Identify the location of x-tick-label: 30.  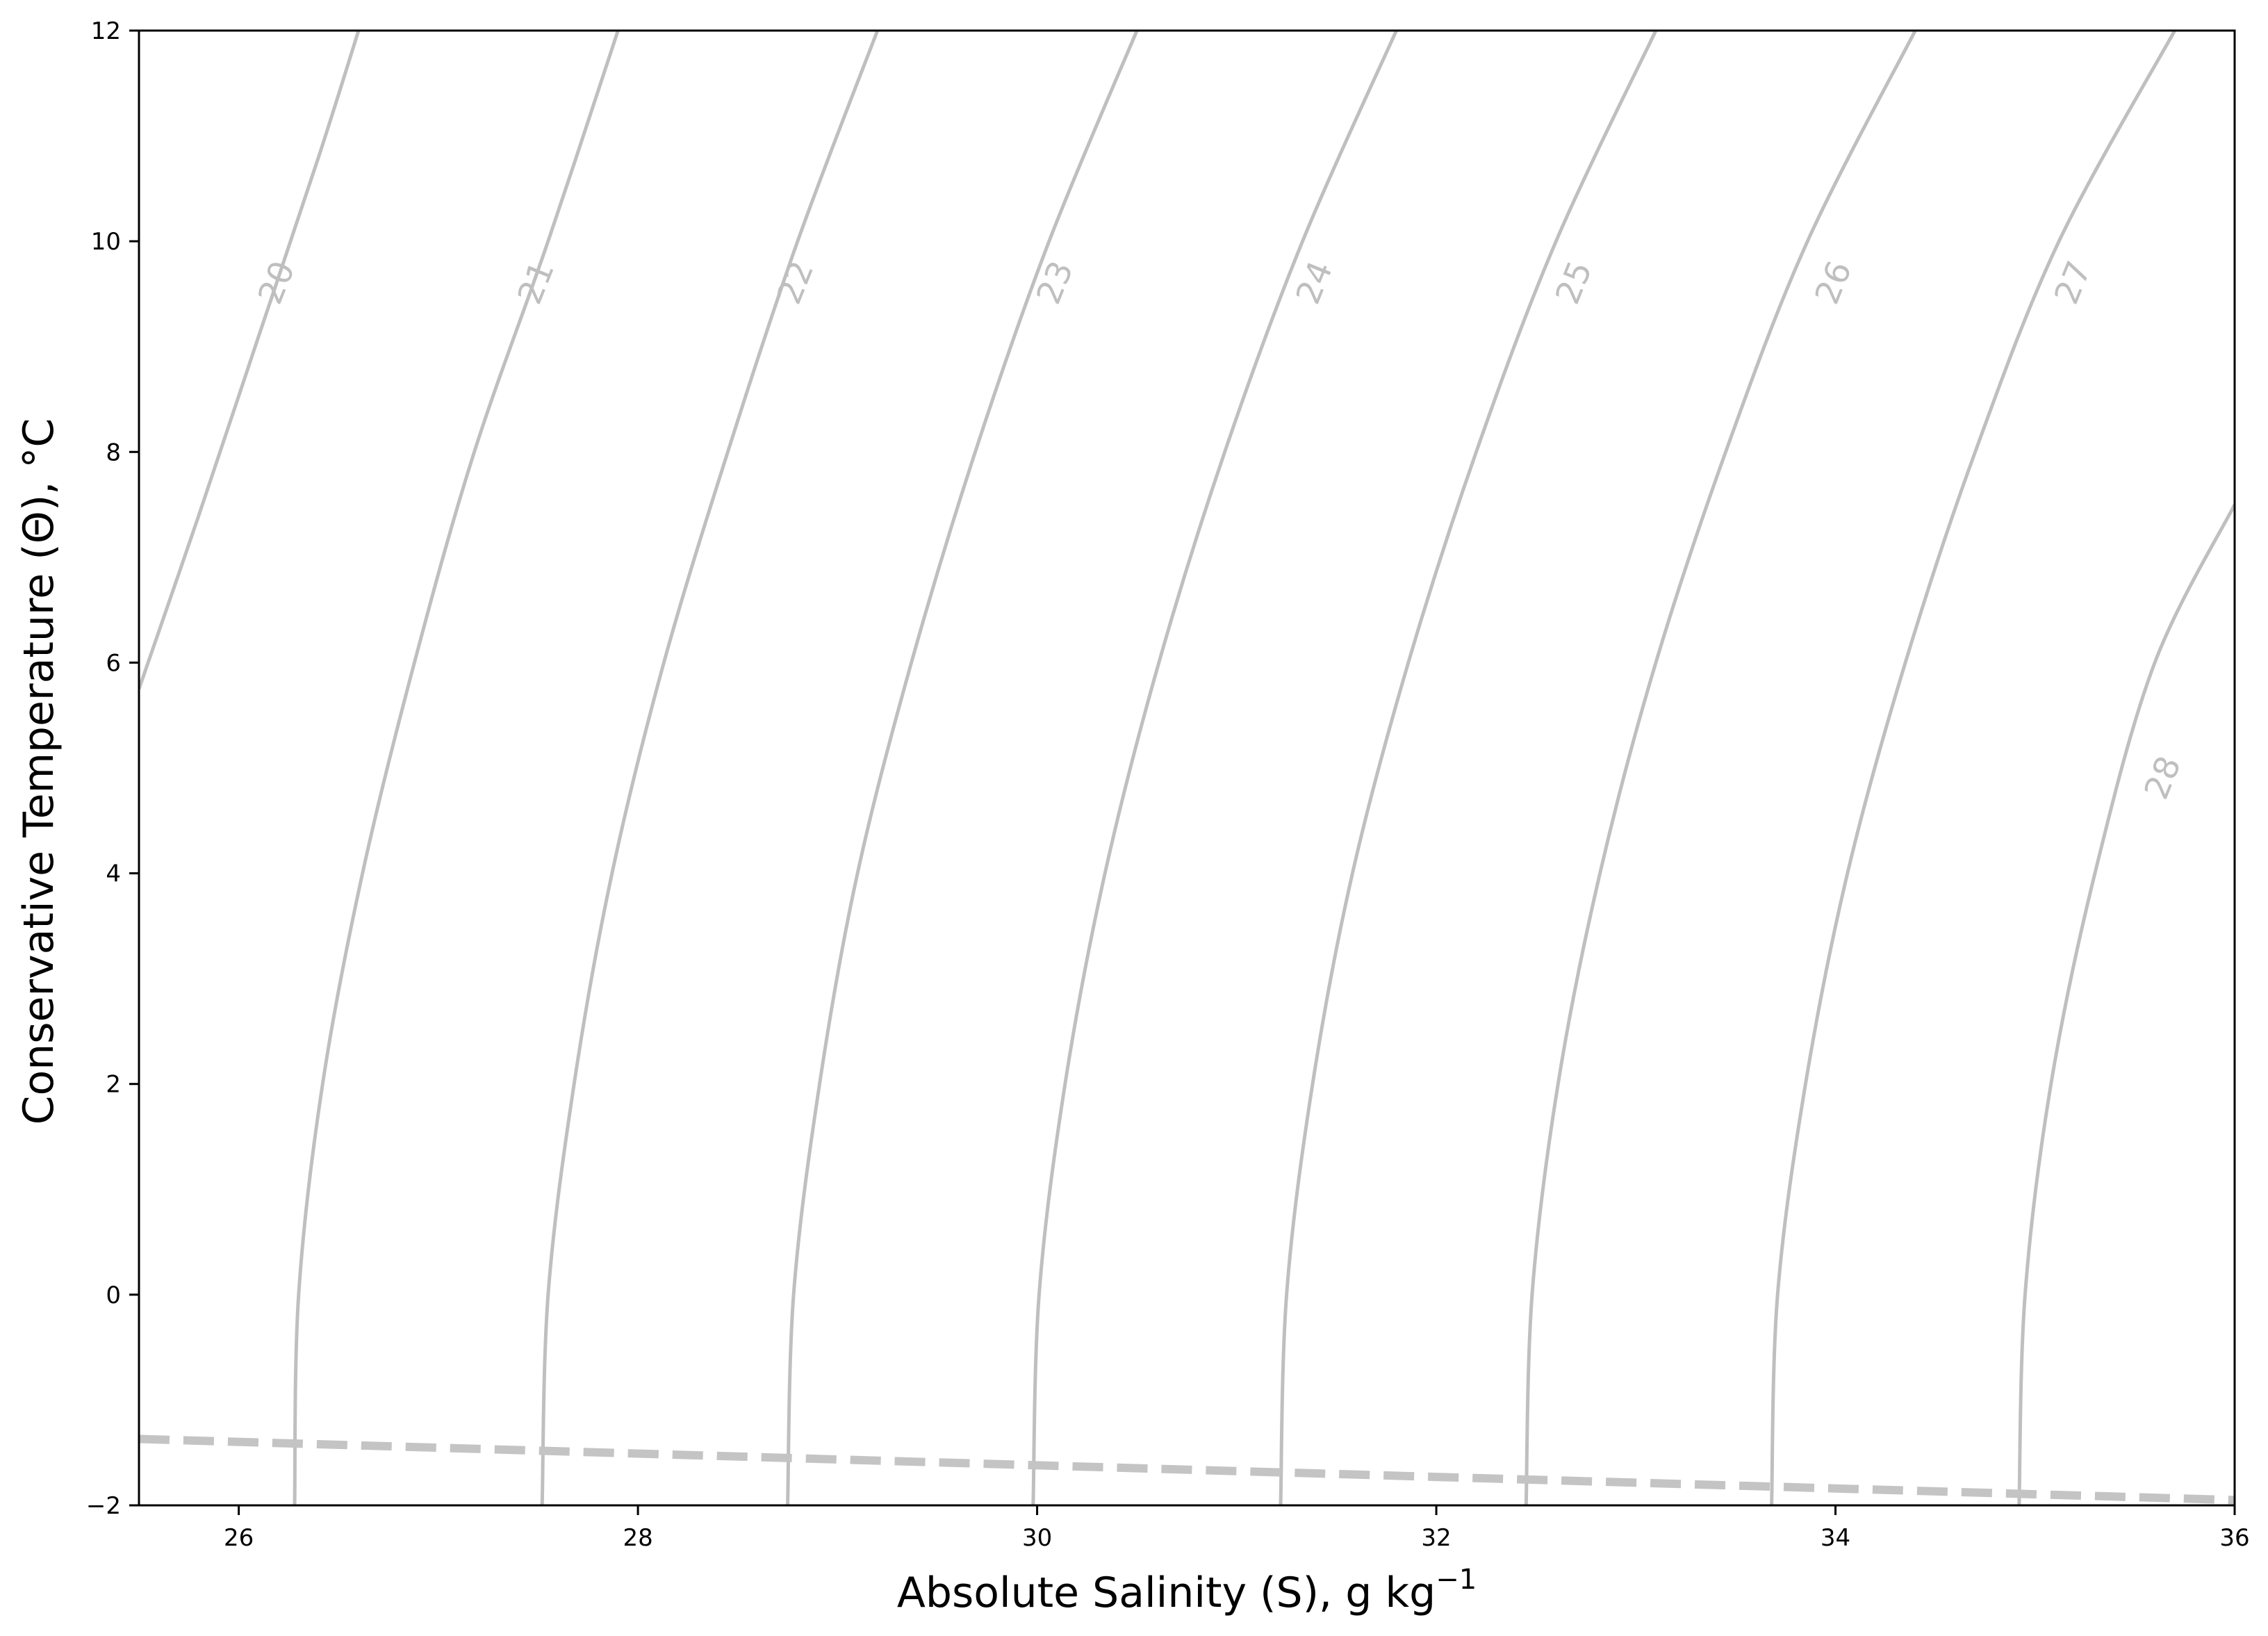
(1037, 1538).